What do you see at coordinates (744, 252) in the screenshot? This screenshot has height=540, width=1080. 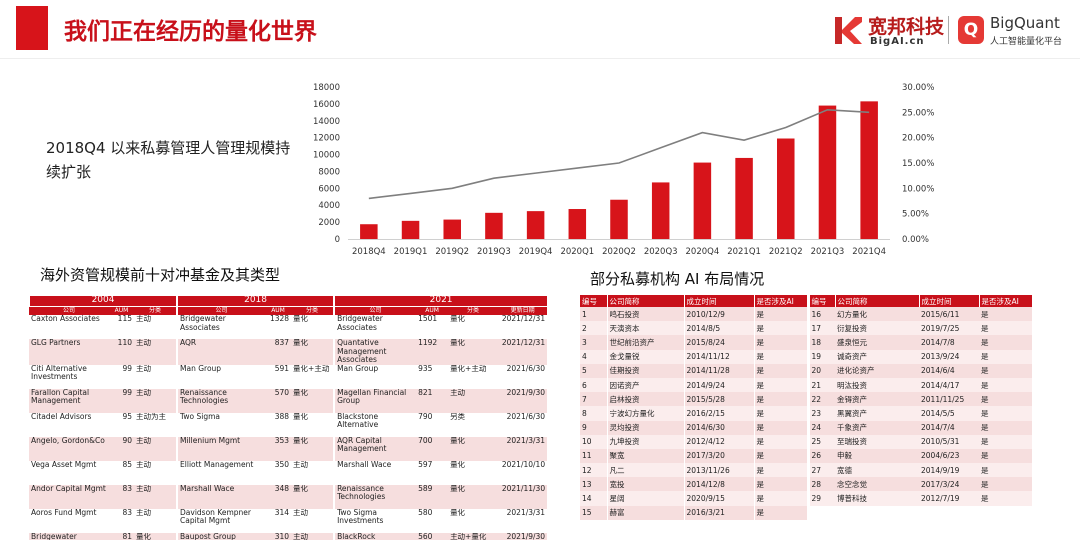 I see `x-tick-label: 2021Q1` at bounding box center [744, 252].